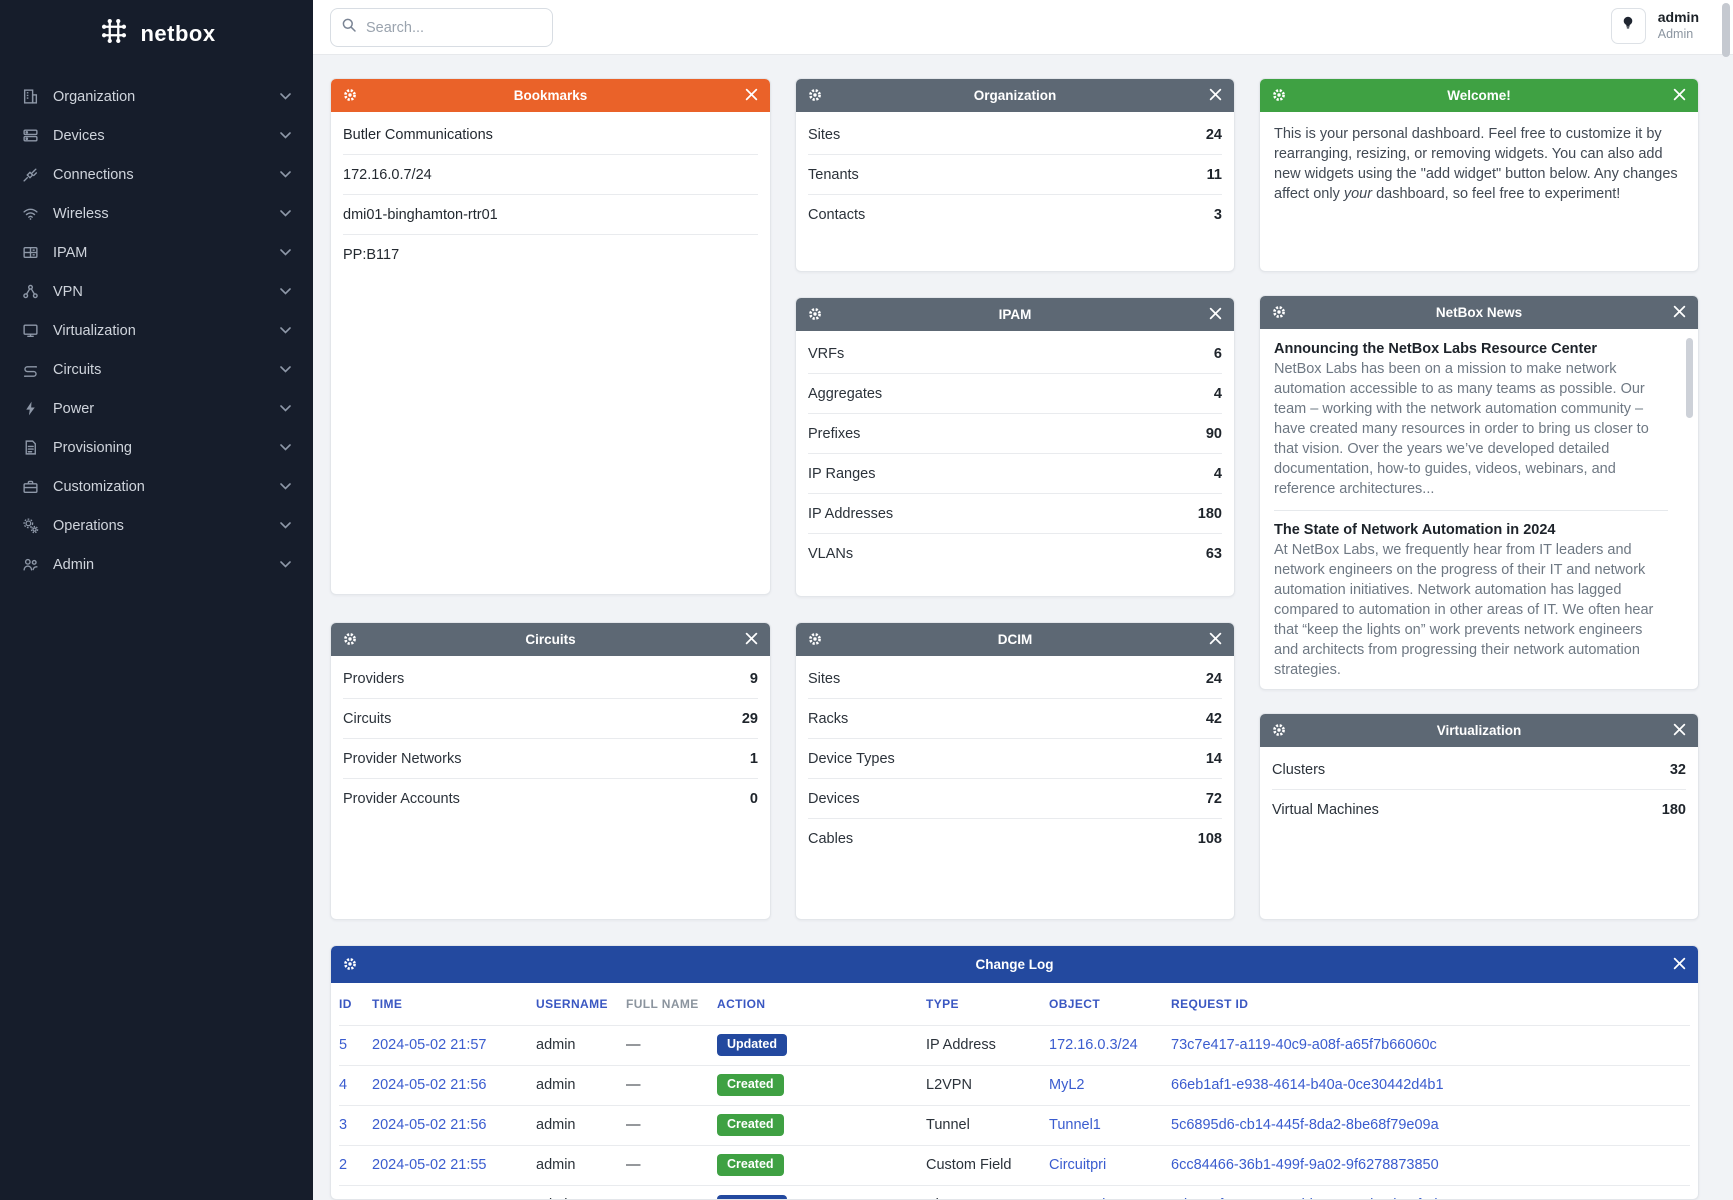 This screenshot has width=1733, height=1200. I want to click on stat-row: Virtual Machines 180, so click(1479, 810).